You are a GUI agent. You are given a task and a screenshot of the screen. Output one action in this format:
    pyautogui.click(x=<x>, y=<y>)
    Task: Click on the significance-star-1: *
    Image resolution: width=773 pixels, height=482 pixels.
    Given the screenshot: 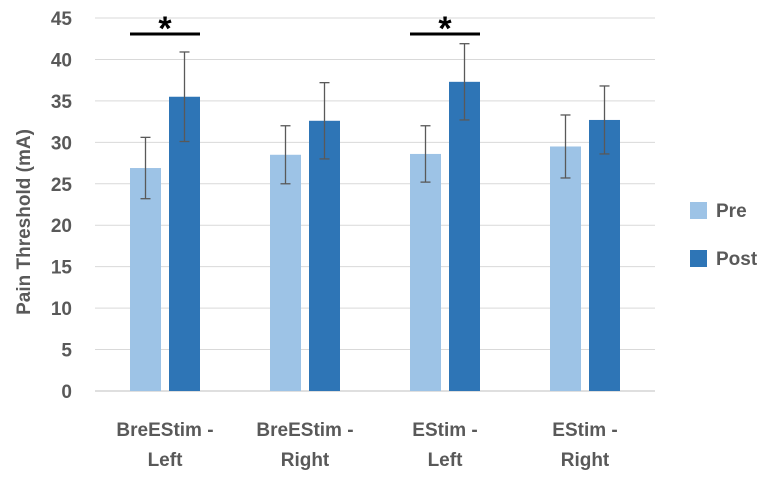 What is the action you would take?
    pyautogui.click(x=445, y=29)
    